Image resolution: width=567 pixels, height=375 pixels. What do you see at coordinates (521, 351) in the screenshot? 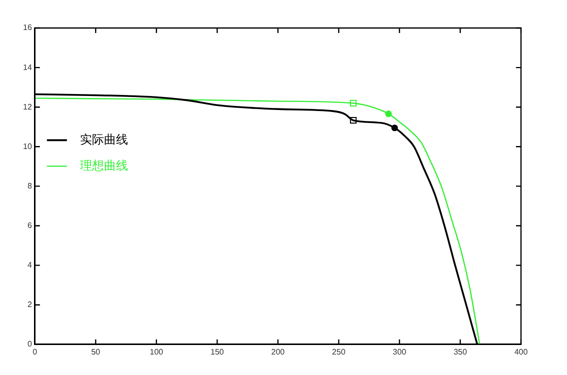
I see `x-tick-label: 400` at bounding box center [521, 351].